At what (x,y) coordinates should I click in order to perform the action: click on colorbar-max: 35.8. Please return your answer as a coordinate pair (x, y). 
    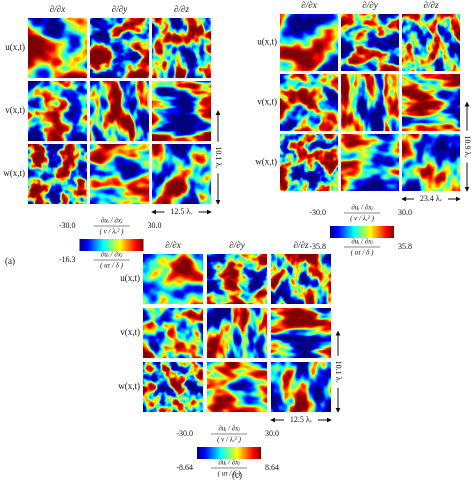
    Looking at the image, I should click on (405, 246).